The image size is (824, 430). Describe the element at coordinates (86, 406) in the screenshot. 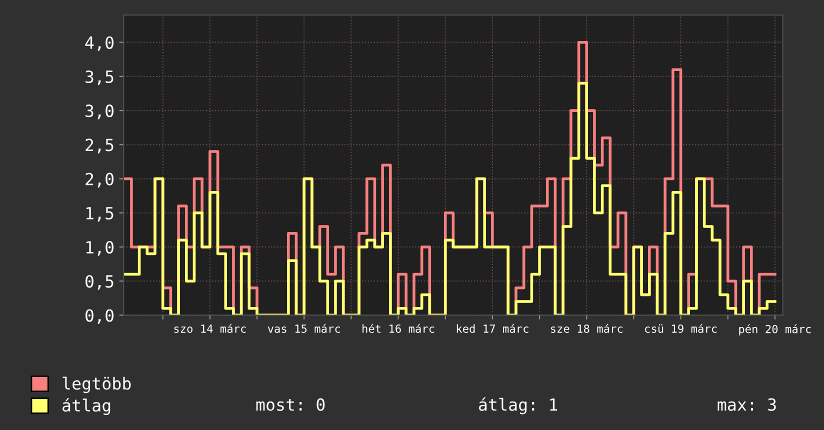

I see `legend-label: átlag` at that location.